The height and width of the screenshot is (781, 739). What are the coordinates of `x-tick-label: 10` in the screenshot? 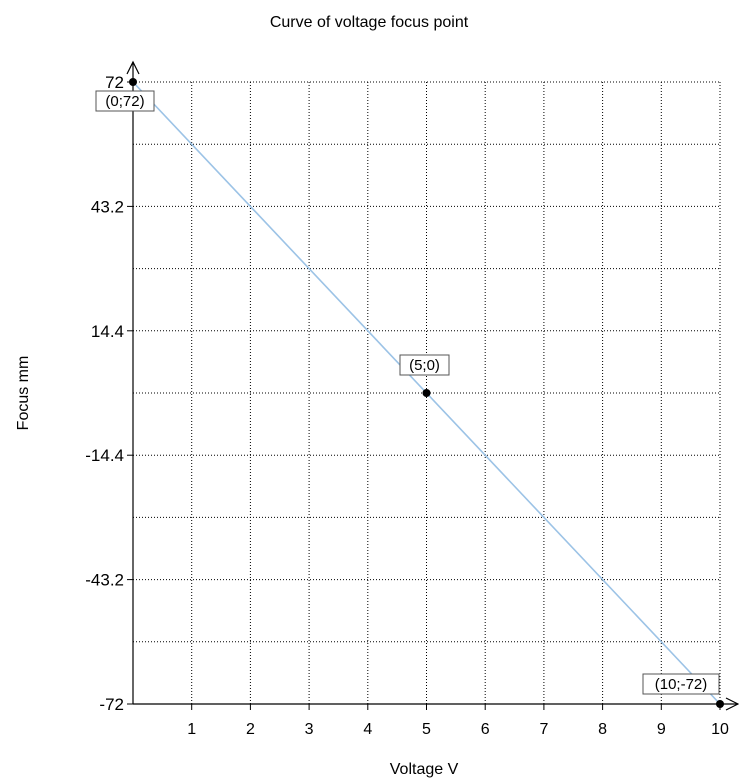 It's located at (720, 729).